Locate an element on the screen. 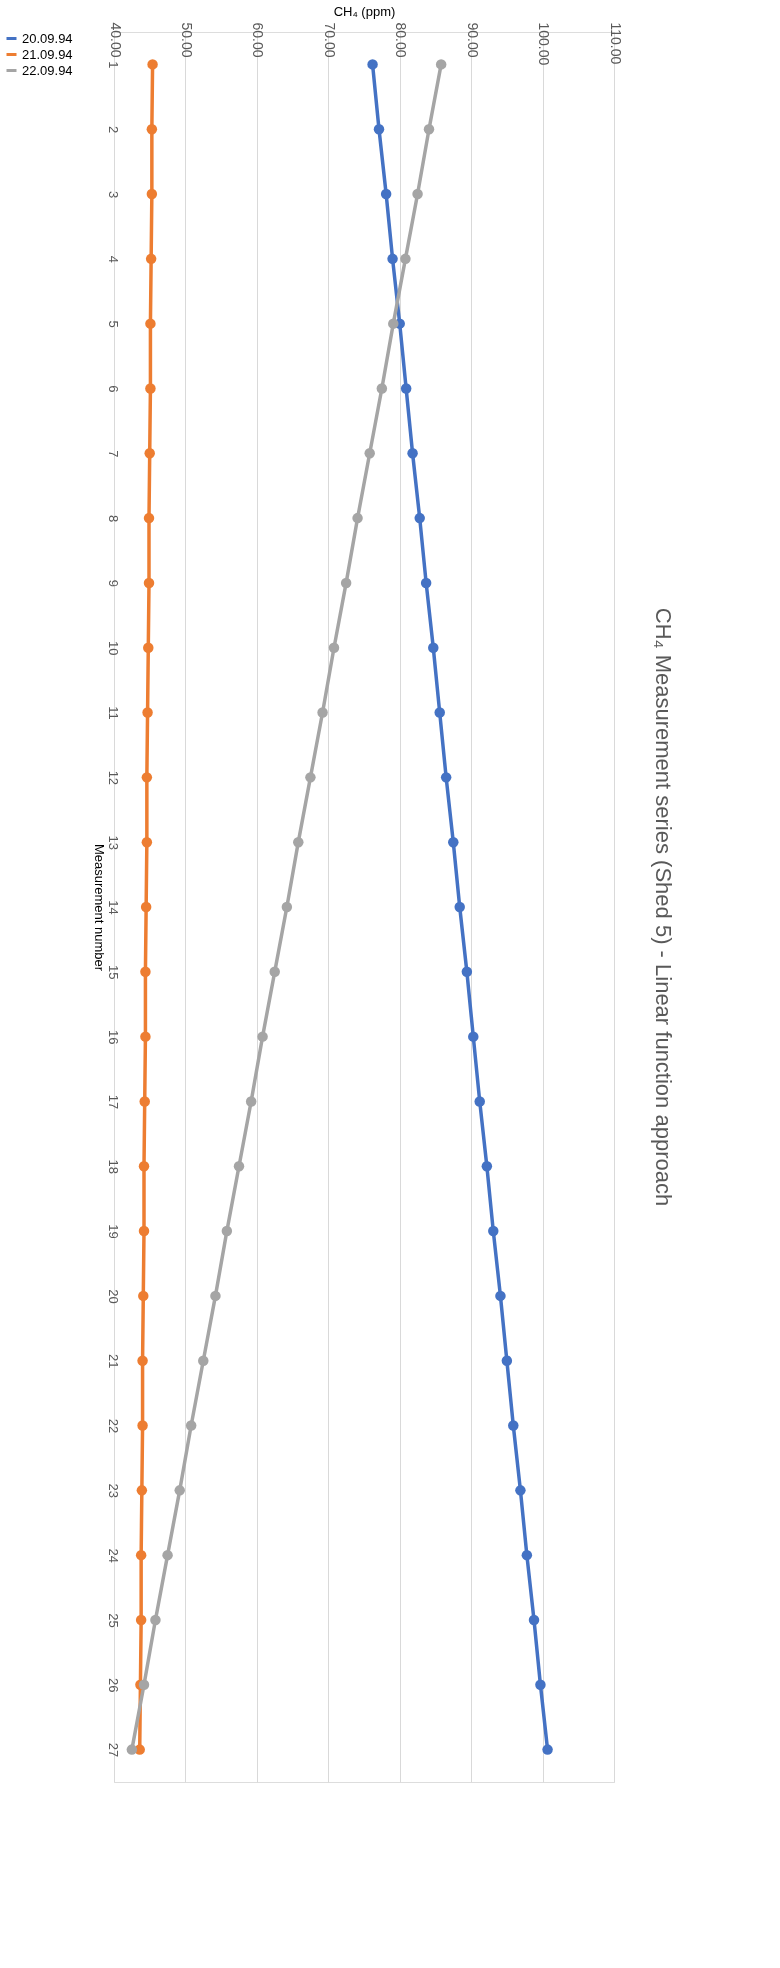 This screenshot has width=780, height=1968. x-tick-label: 70.00 is located at coordinates (329, 40).